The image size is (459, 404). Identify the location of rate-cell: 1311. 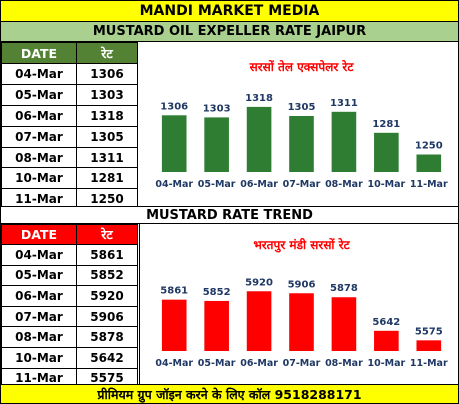
(107, 157).